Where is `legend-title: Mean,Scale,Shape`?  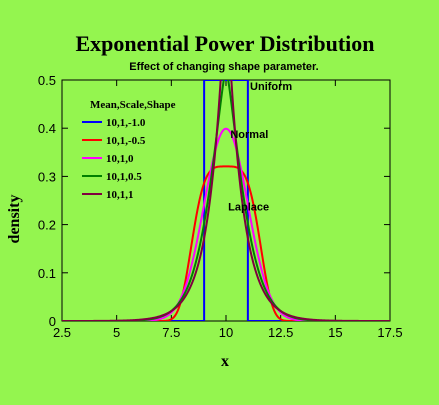
legend-title: Mean,Scale,Shape is located at coordinates (133, 105).